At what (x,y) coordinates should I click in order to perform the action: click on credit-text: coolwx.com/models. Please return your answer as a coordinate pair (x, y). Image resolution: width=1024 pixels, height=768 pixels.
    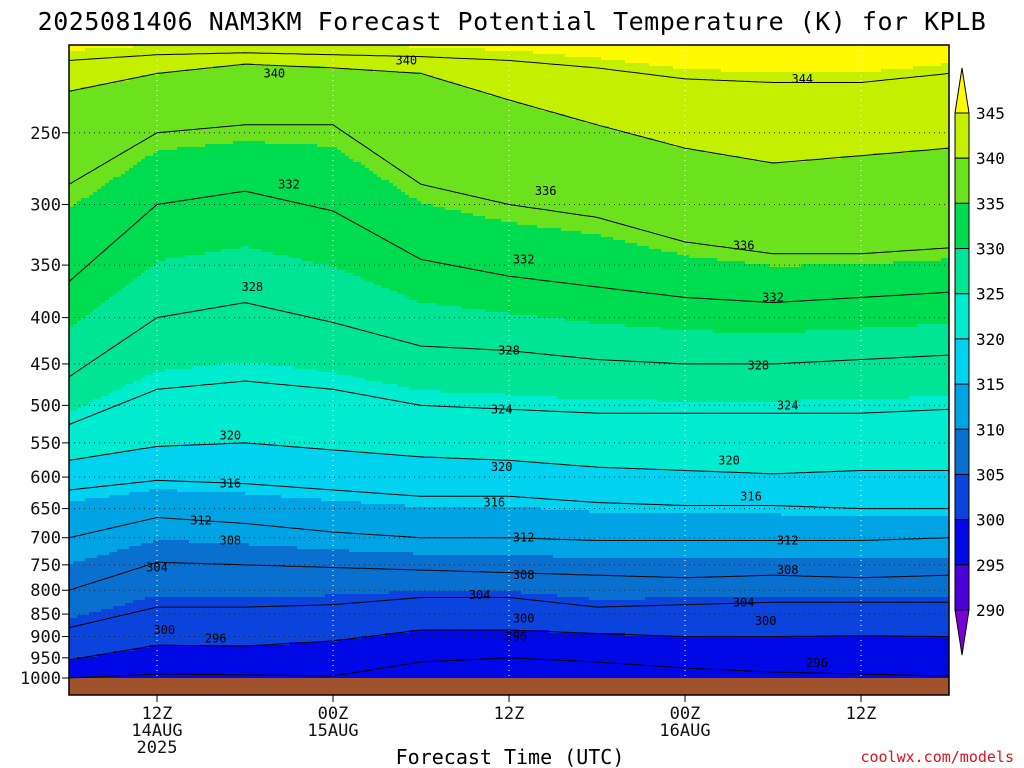
    Looking at the image, I should click on (937, 757).